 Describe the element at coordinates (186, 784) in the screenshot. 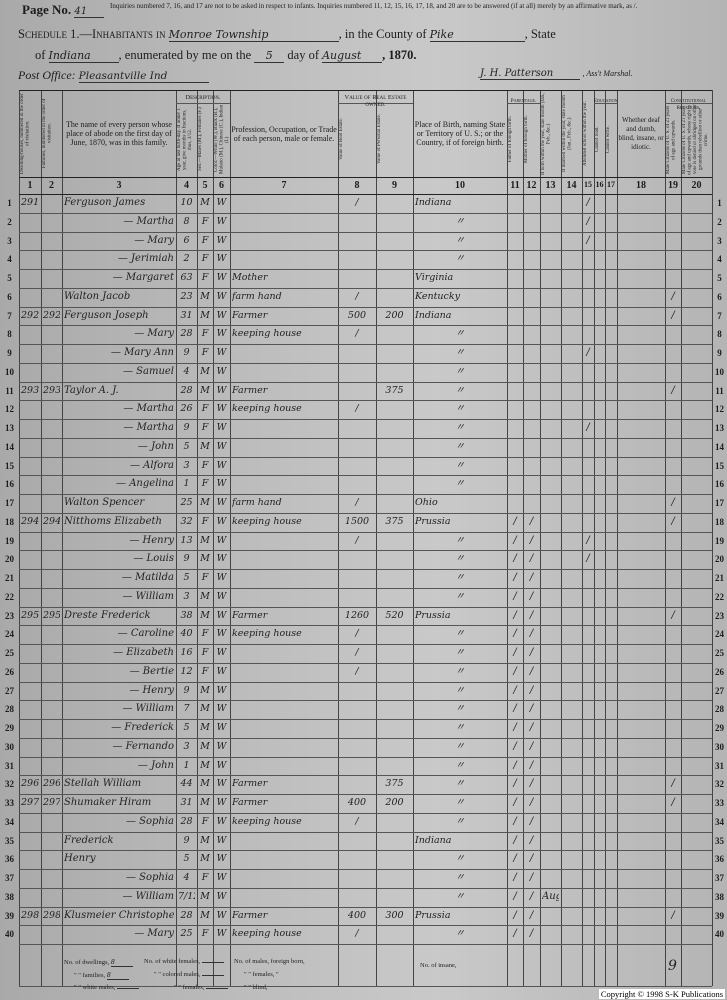

I see `age: 44` at that location.